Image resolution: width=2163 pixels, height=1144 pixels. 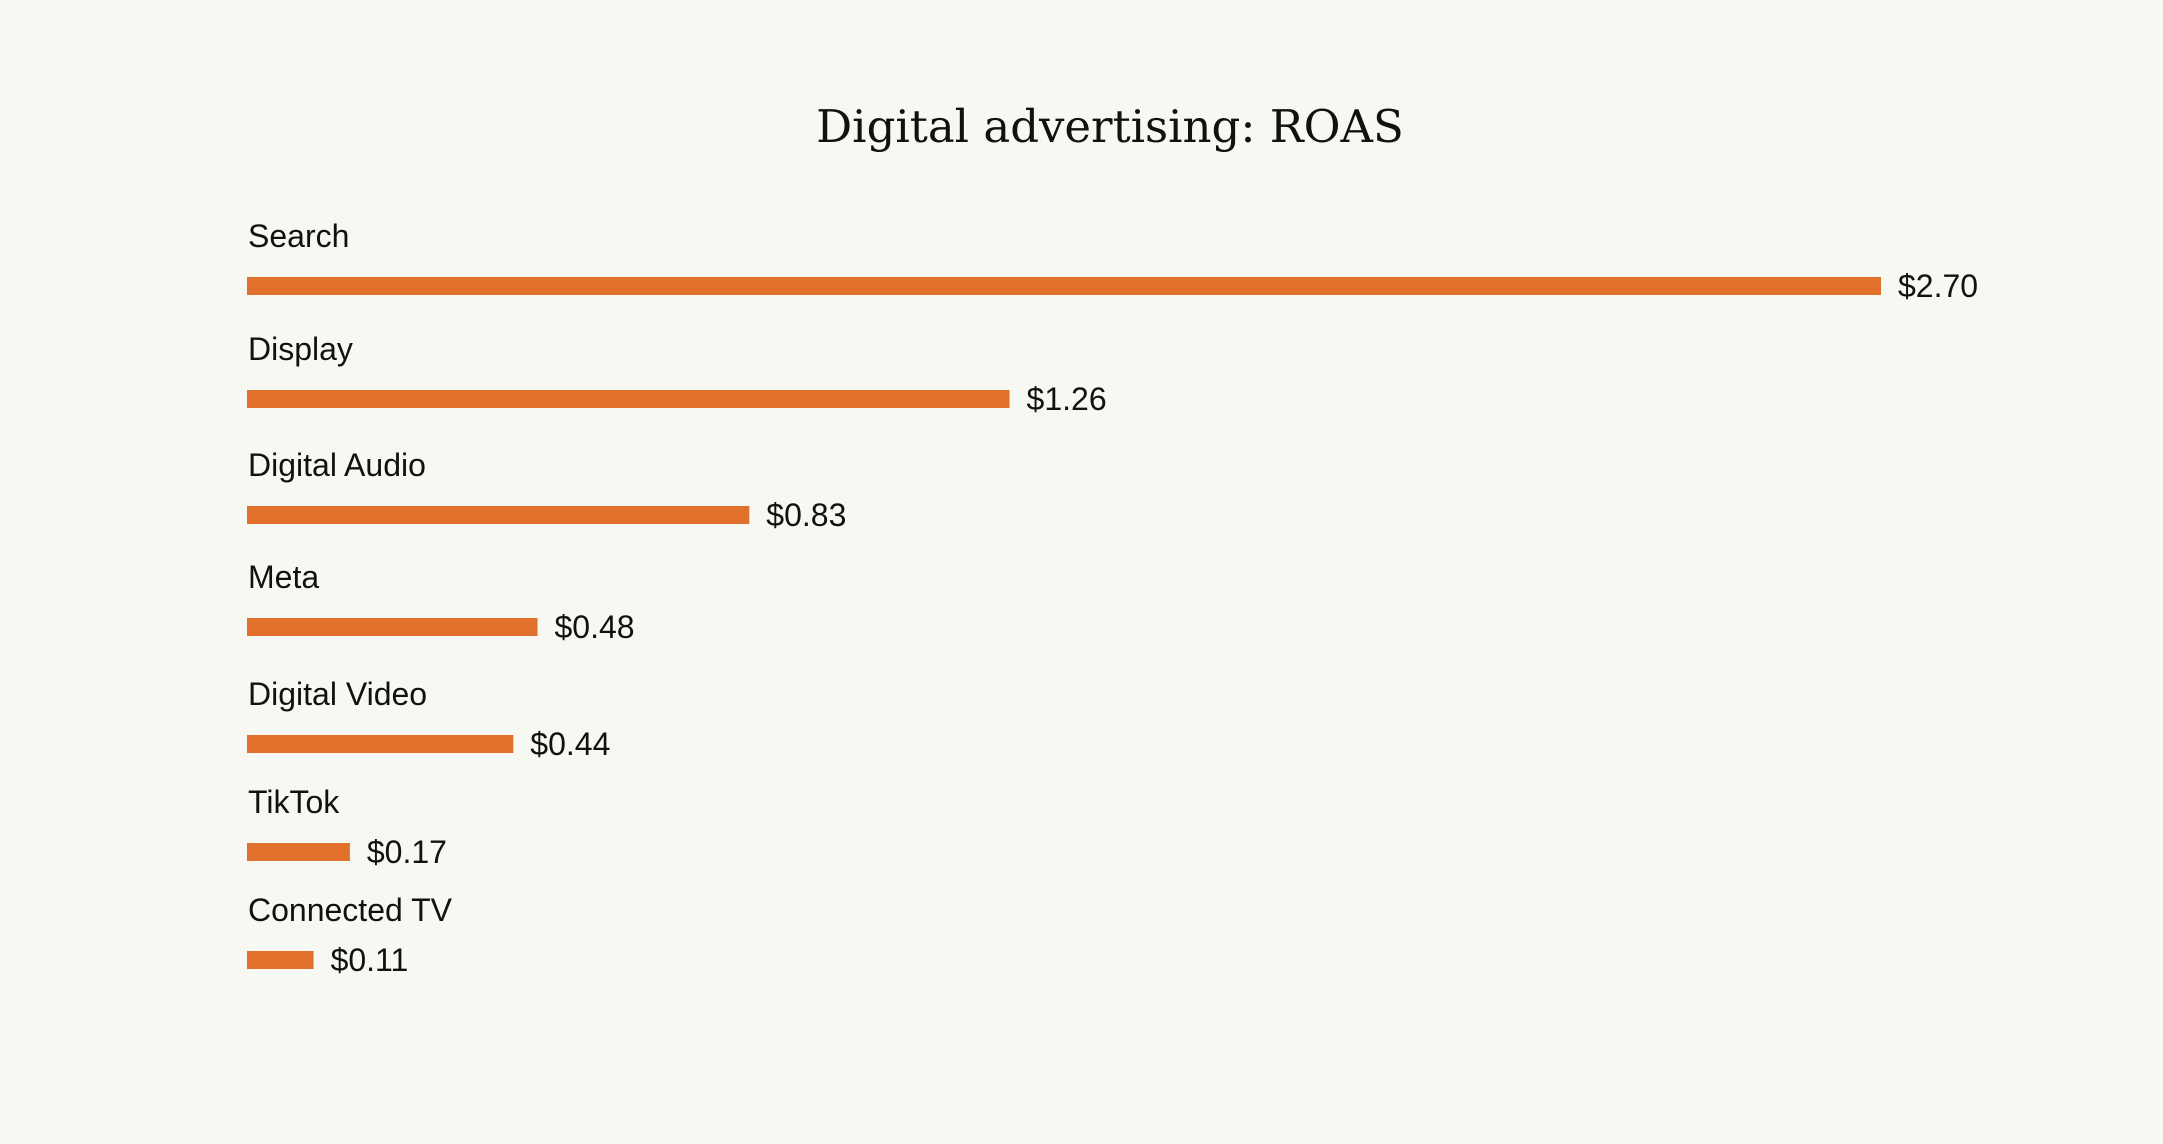 What do you see at coordinates (1067, 399) in the screenshot?
I see `value-label: $1.26` at bounding box center [1067, 399].